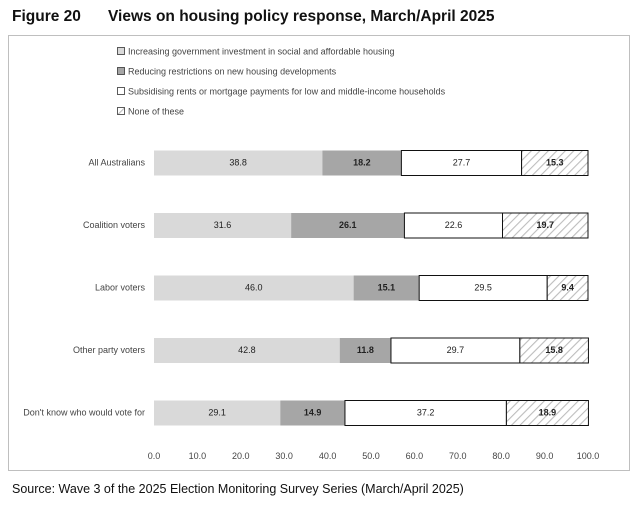  Describe the element at coordinates (120, 287) in the screenshot. I see `category-label: Labor voters` at that location.